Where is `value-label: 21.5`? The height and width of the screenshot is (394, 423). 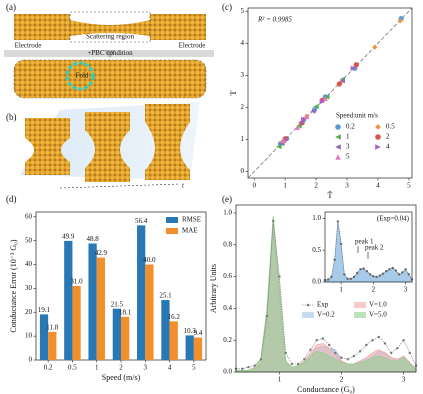
value-label: 21.5 is located at coordinates (117, 304).